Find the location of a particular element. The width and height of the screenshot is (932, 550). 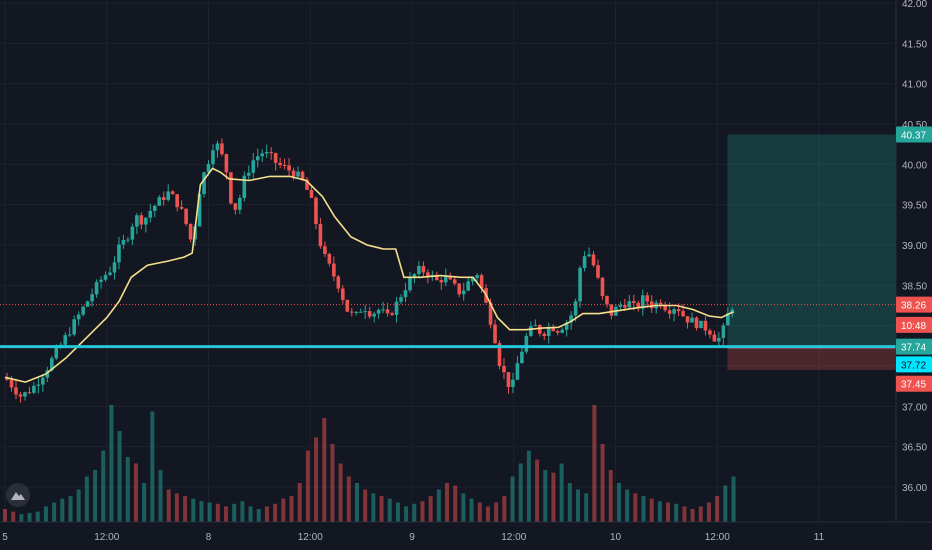

time-axis: 5 12:00 8 12:00 9 12:00 10 12:00 11 is located at coordinates (466, 535).